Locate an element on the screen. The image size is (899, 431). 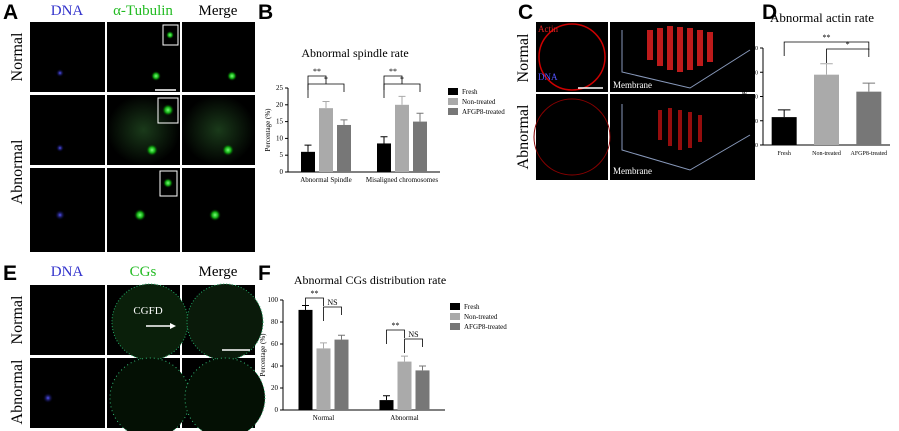
y-tick-label: 15 is located at coordinates (280, 122).